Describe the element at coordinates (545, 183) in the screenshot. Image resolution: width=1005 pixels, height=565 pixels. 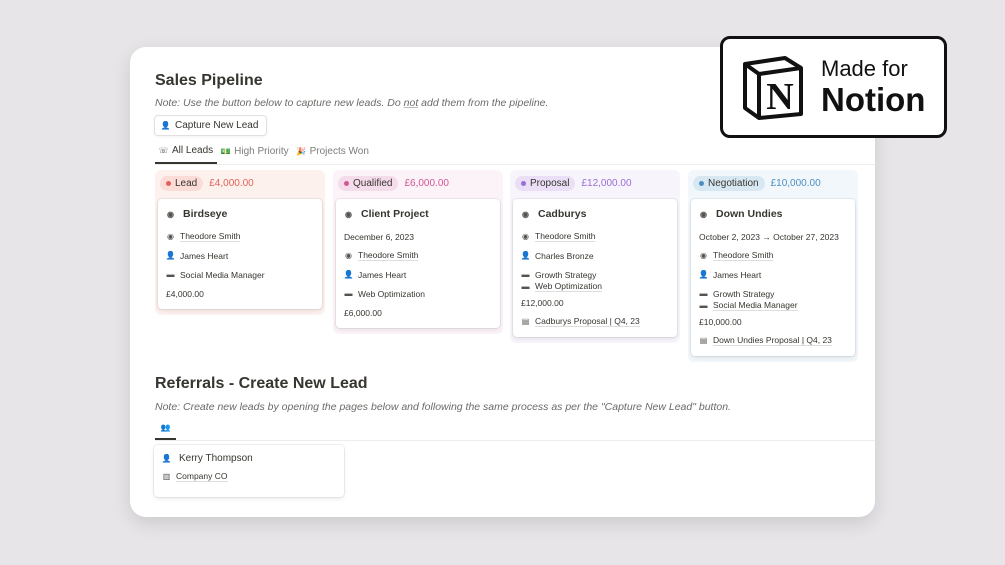
I see `status-badge: Proposal` at that location.